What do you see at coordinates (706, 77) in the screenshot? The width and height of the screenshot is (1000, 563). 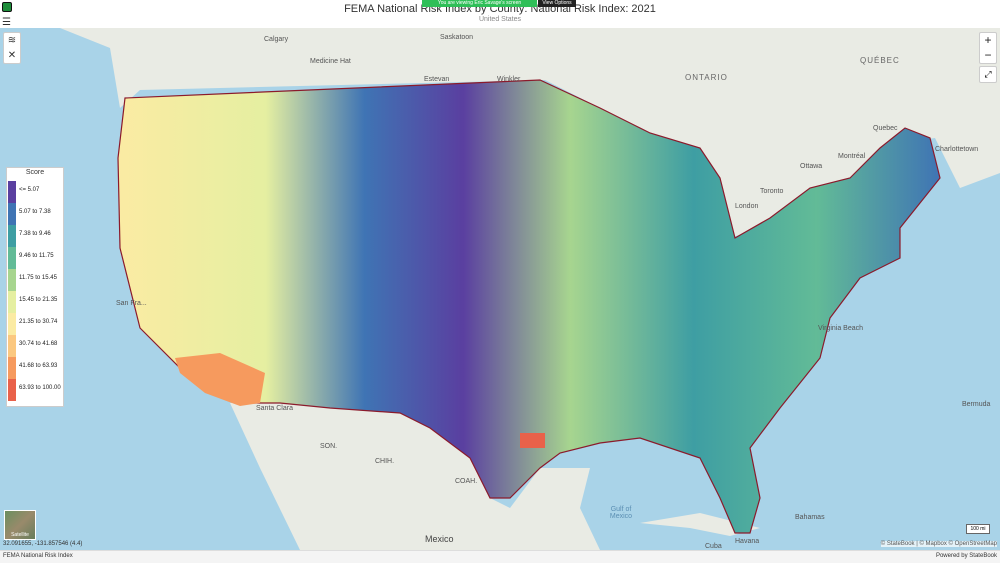 I see `place-ontario: ONTARIO` at bounding box center [706, 77].